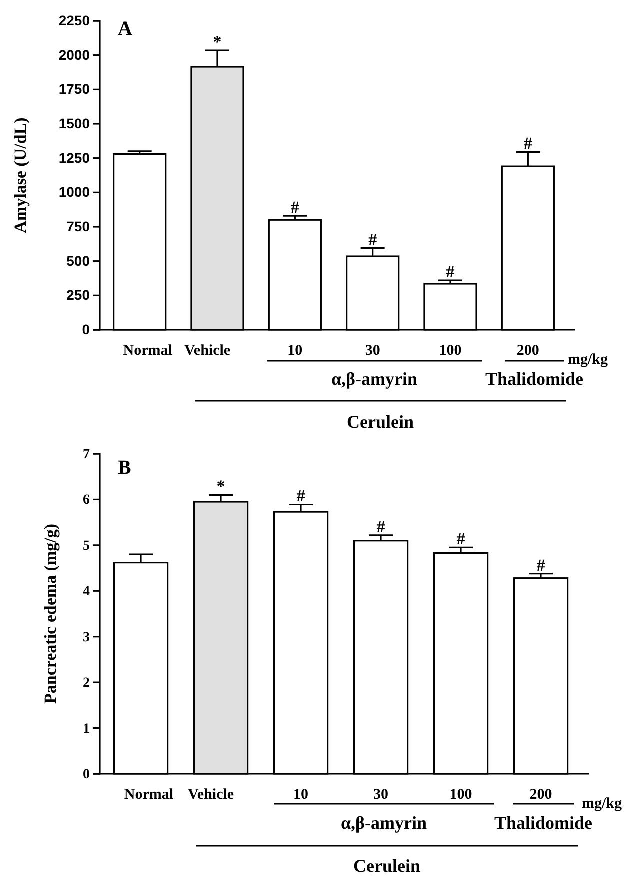 This screenshot has width=630, height=878. I want to click on y-tick-label: 7, so click(86, 454).